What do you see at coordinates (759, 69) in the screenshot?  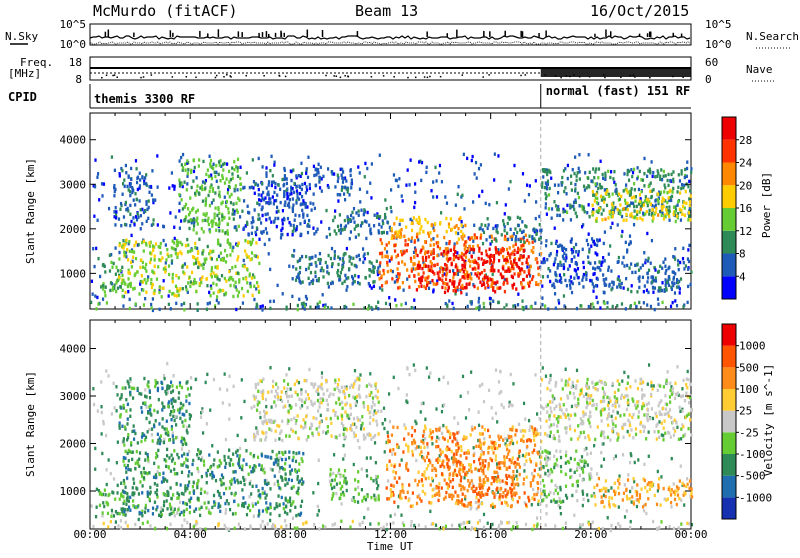 I see `nave-label: Nave` at bounding box center [759, 69].